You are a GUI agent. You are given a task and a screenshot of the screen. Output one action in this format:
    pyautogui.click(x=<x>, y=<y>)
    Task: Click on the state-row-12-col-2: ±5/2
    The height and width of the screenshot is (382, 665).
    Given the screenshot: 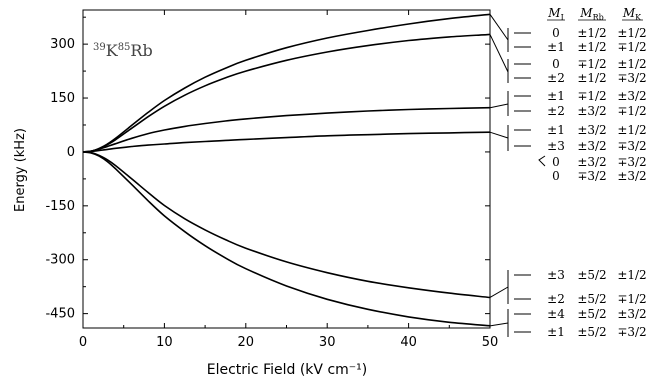 What is the action you would take?
    pyautogui.click(x=591, y=299)
    